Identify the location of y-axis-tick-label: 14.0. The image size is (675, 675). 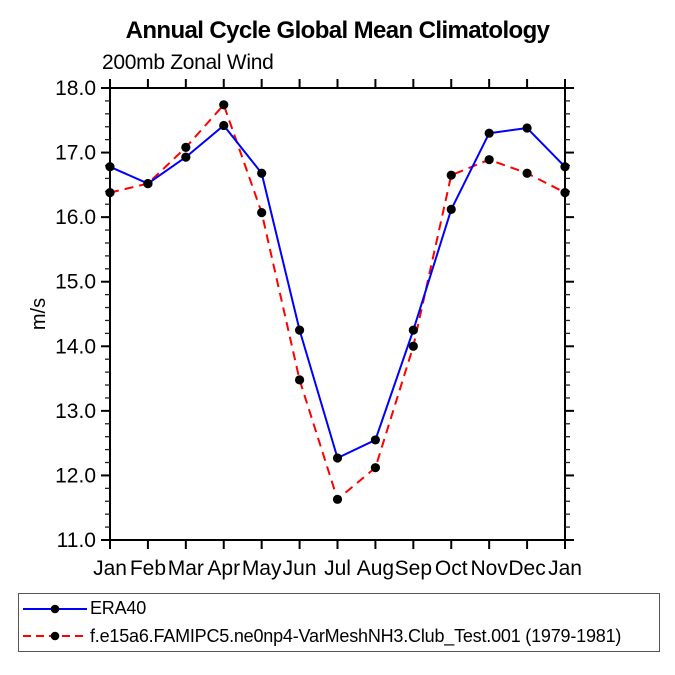
(75, 346).